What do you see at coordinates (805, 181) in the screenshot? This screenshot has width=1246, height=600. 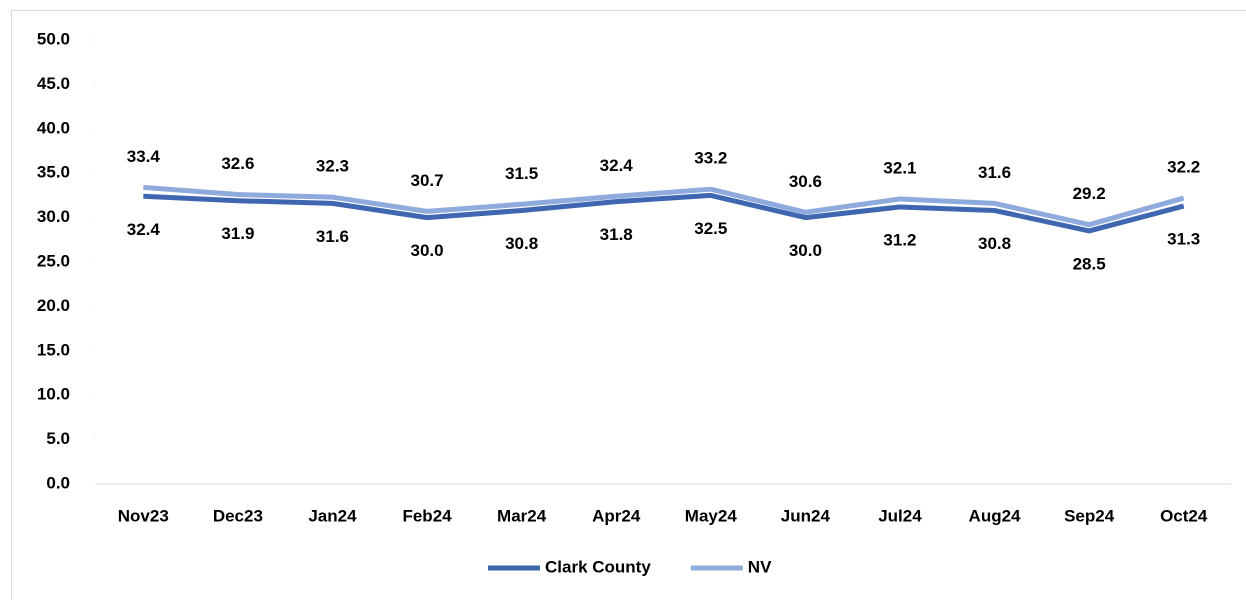 I see `data-label: 30.6` at bounding box center [805, 181].